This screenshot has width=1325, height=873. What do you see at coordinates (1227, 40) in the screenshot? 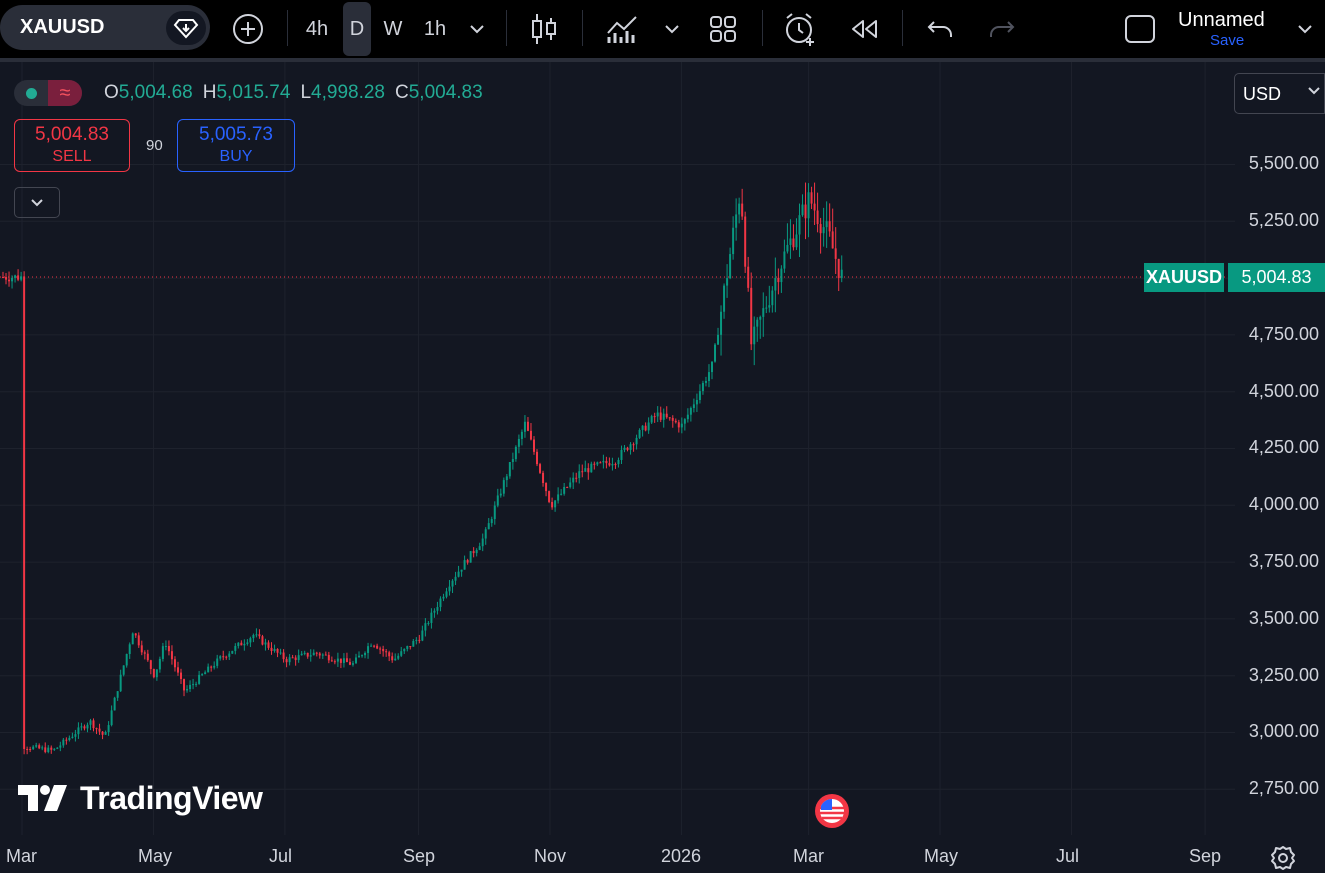
I see `save-button: Save` at bounding box center [1227, 40].